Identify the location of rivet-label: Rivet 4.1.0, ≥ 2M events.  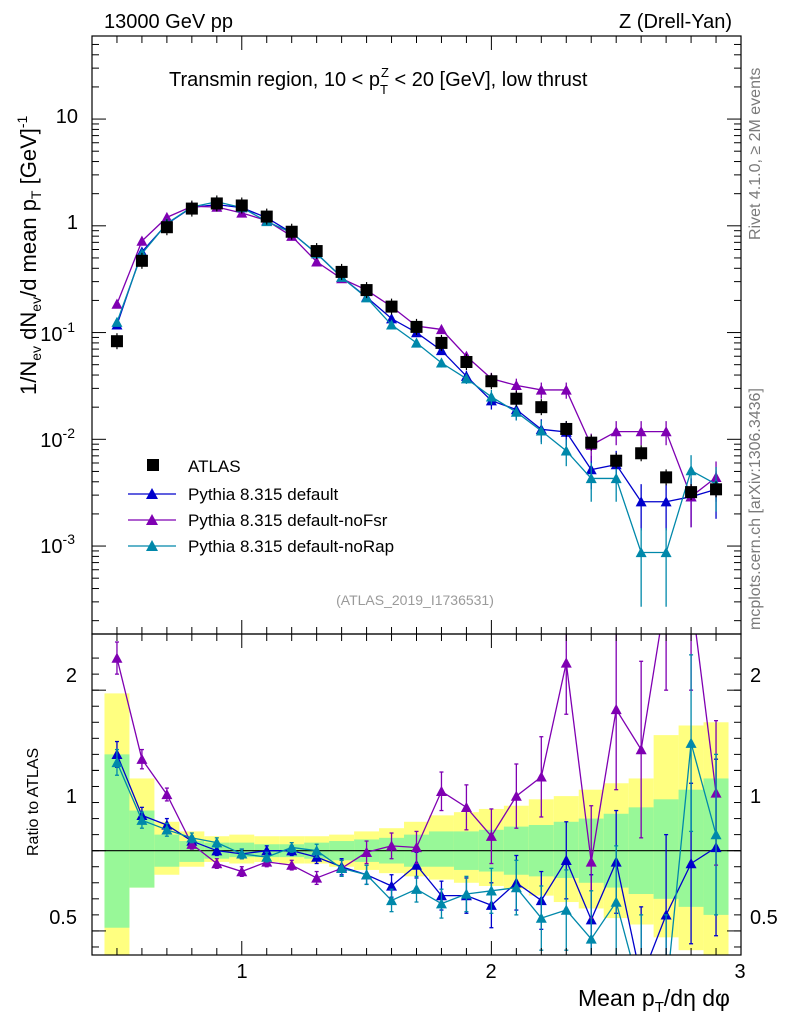
(755, 154).